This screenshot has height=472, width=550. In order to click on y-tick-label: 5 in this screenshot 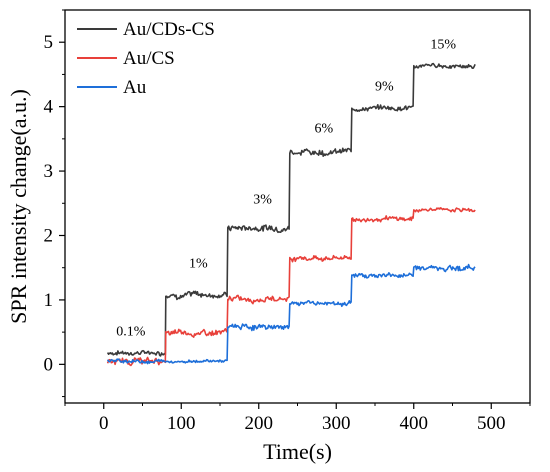, I will do `click(49, 42)`.